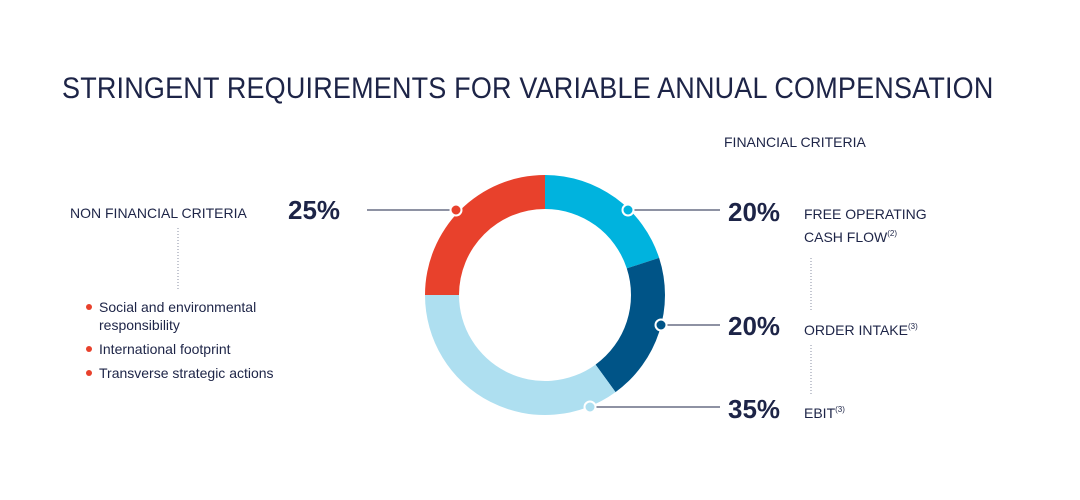  I want to click on ebit-percent: 35%, so click(754, 409).